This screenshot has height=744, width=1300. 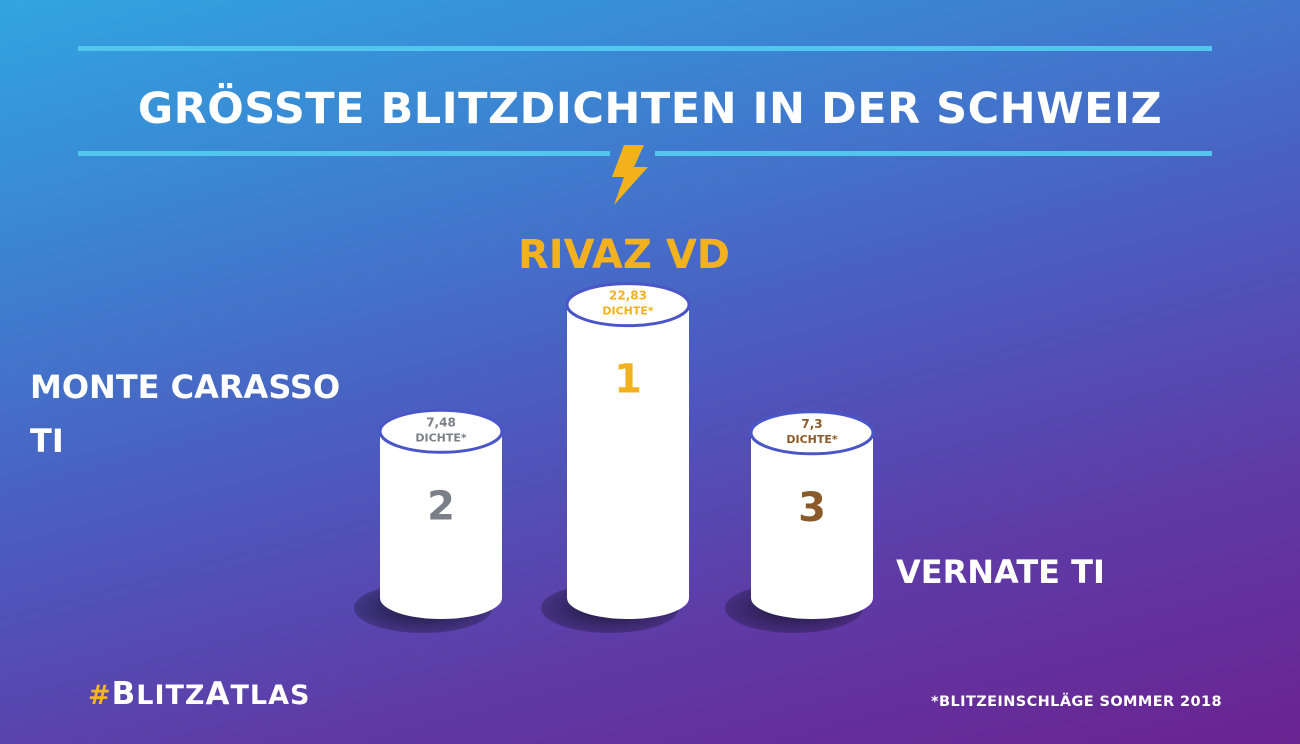 What do you see at coordinates (628, 311) in the screenshot?
I see `unit-label-rivaz: DICHTE*` at bounding box center [628, 311].